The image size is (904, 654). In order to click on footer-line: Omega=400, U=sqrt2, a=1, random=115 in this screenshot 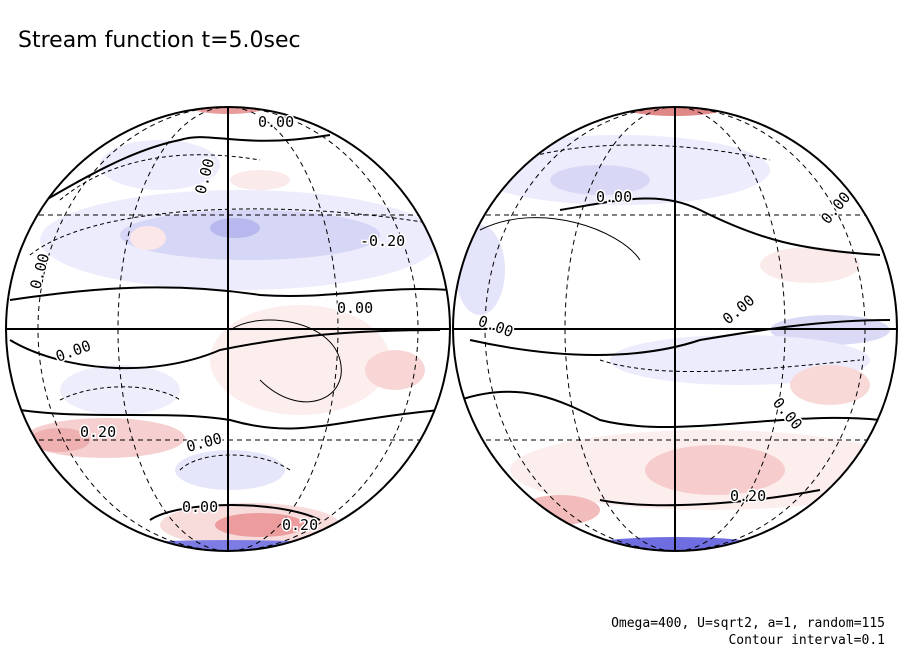, I will do `click(748, 623)`.